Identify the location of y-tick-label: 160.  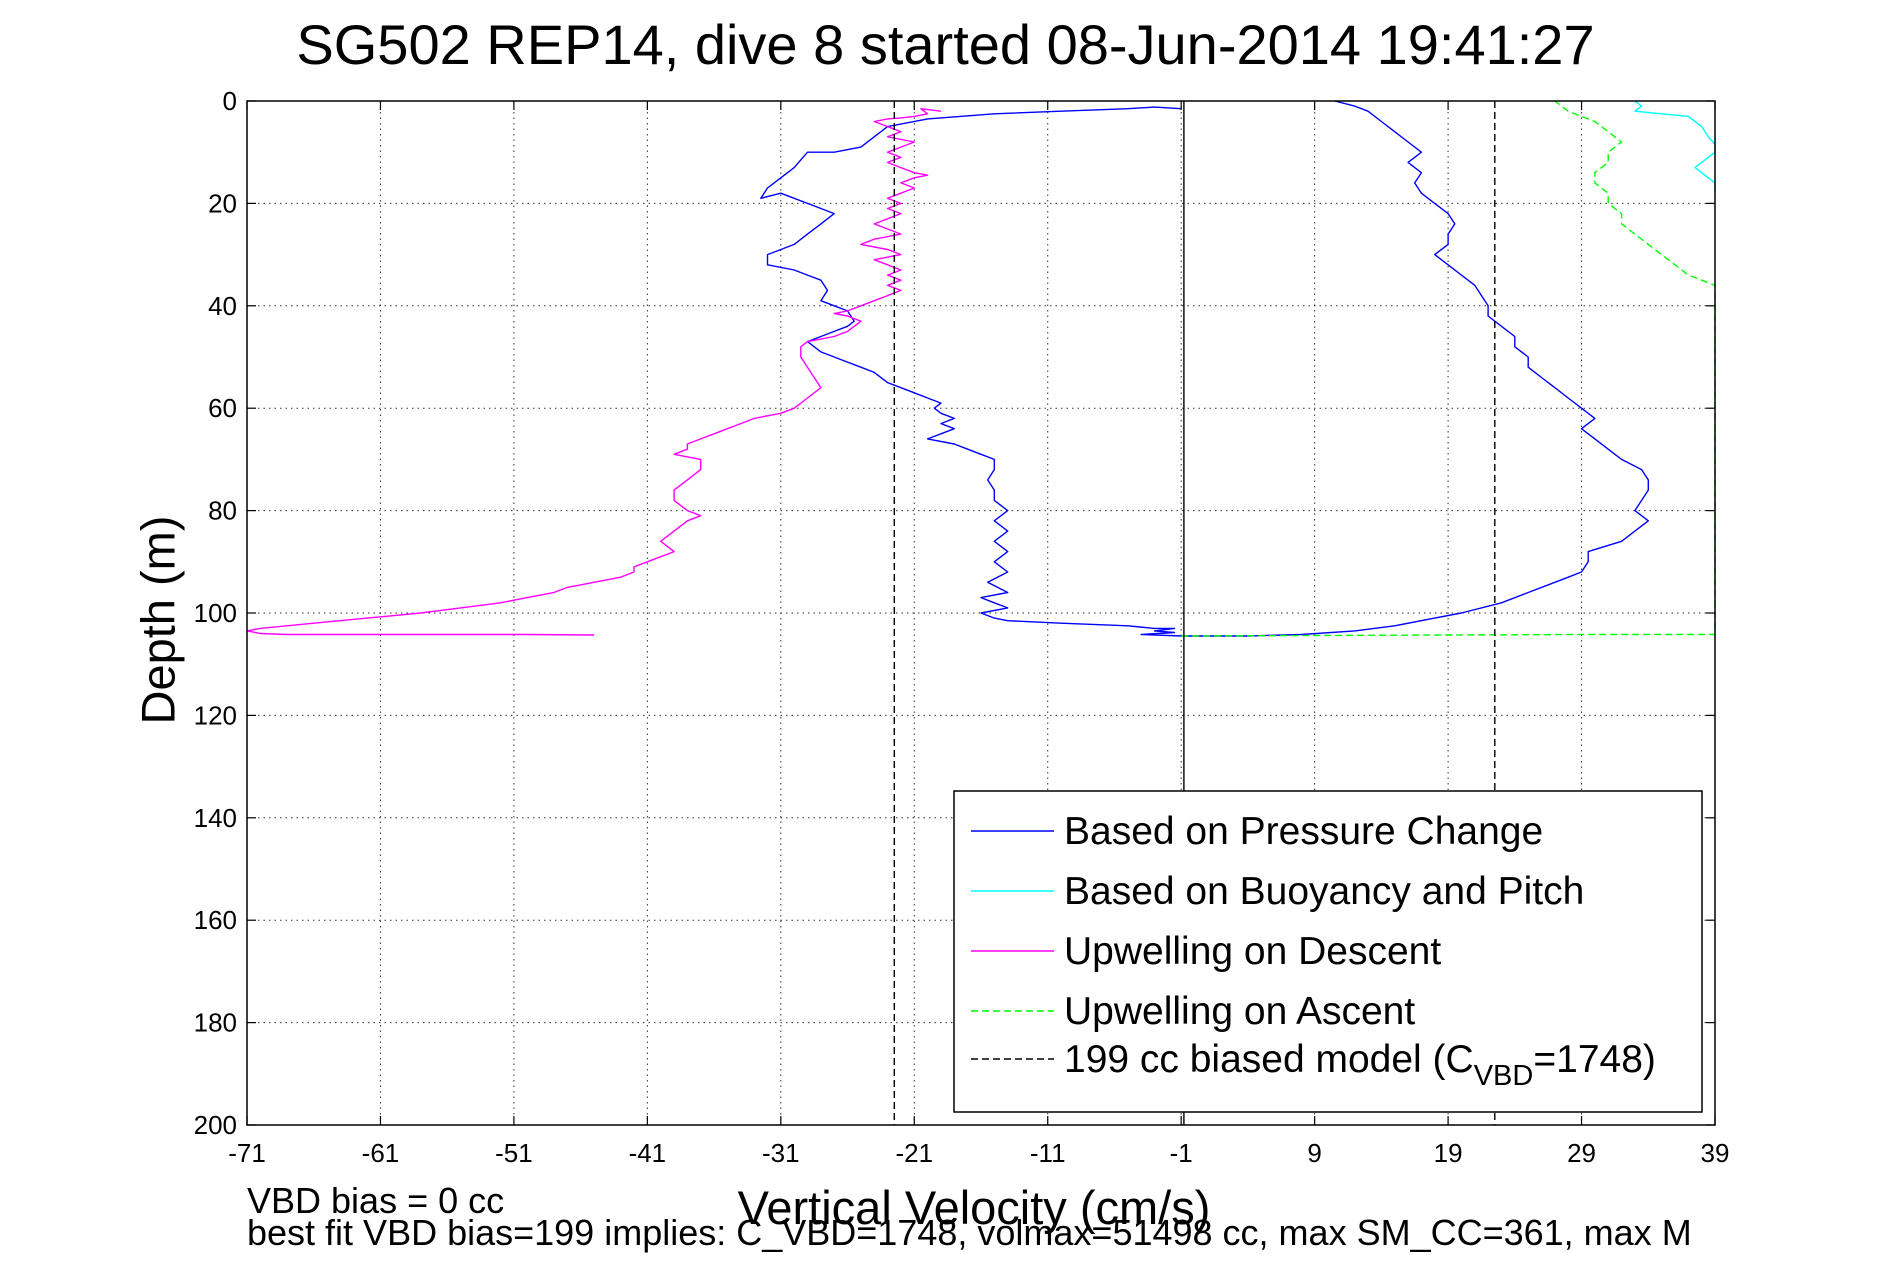
(215, 920).